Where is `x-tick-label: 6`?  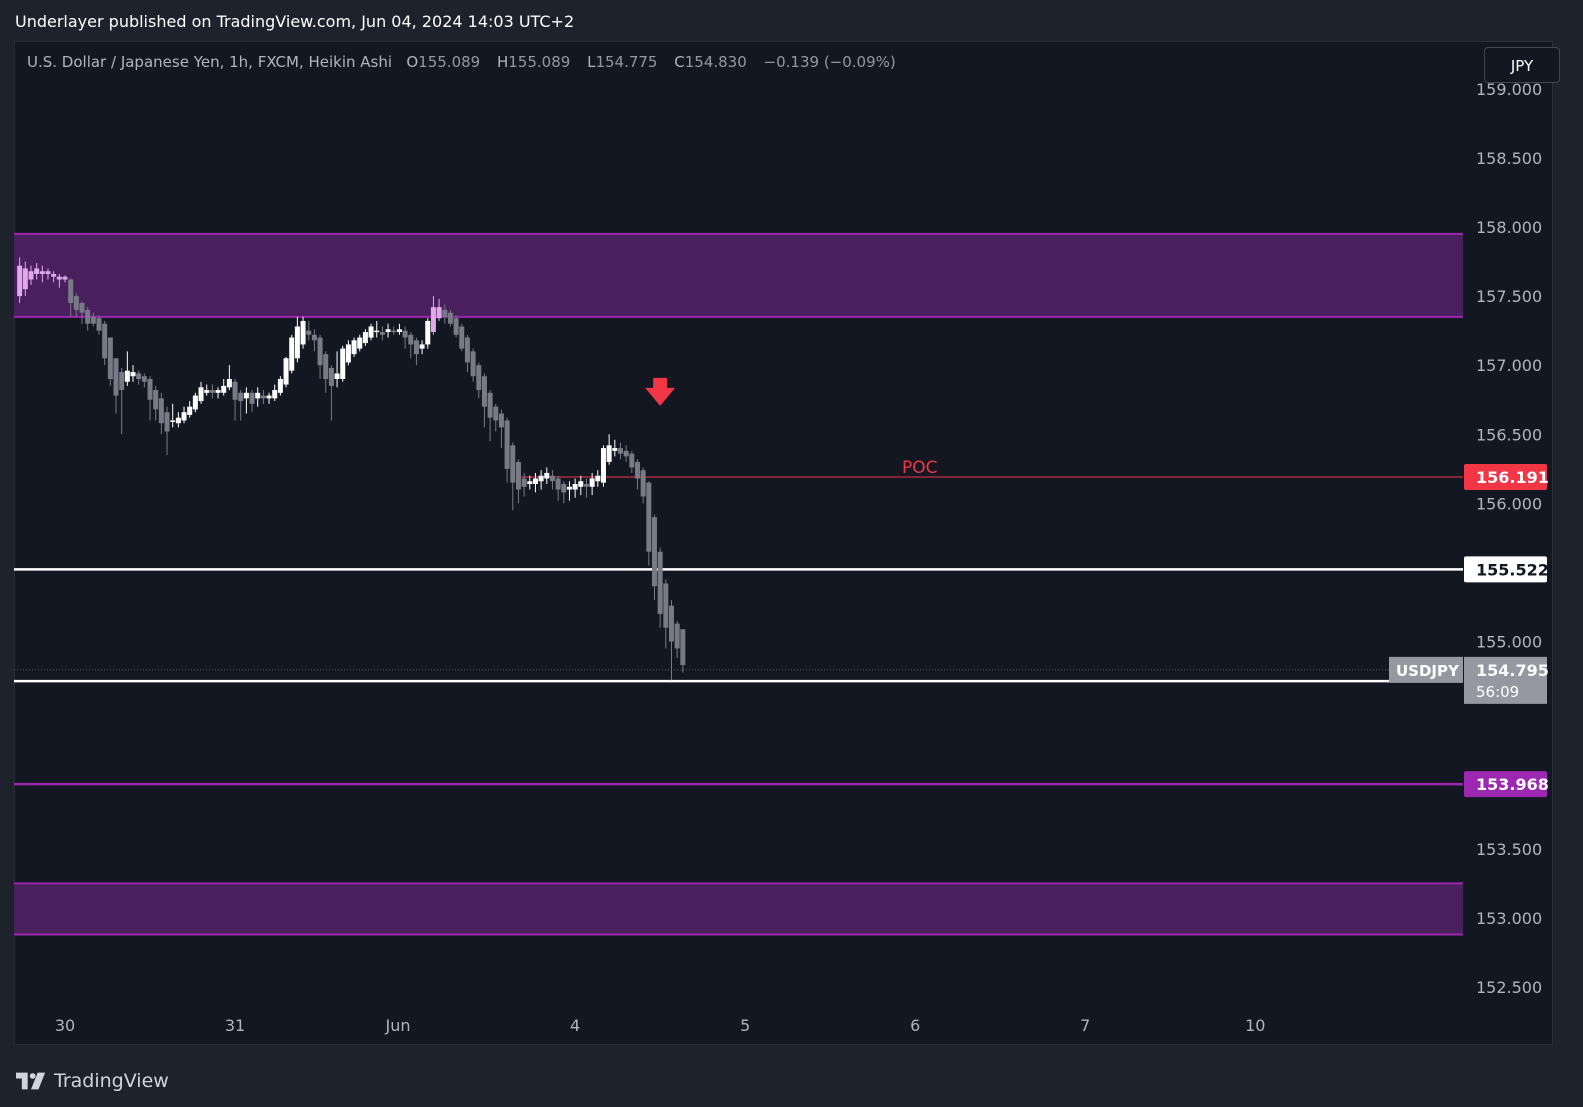 x-tick-label: 6 is located at coordinates (915, 1025).